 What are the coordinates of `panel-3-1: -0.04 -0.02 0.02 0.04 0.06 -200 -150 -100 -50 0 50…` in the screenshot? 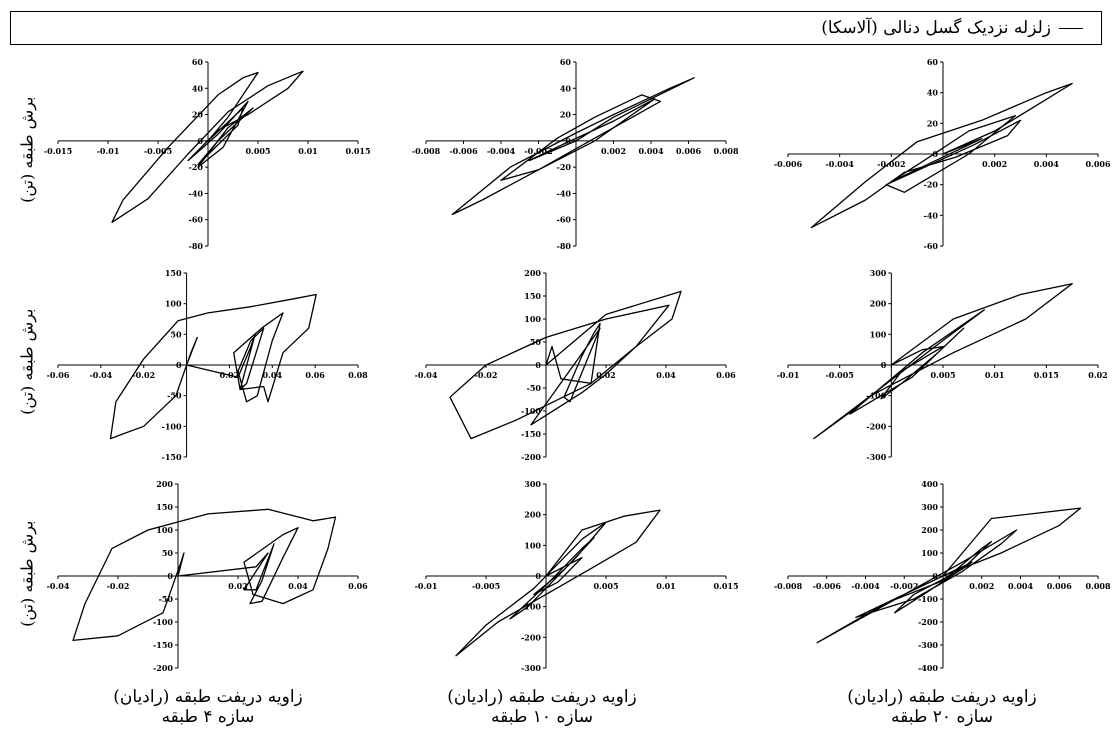 It's located at (208, 576).